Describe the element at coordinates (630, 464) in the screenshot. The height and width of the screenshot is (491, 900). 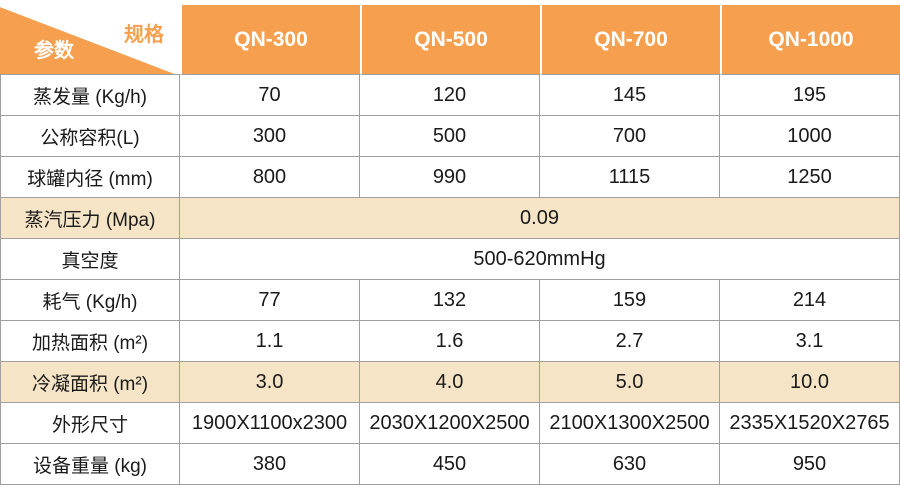
I see `value-cell: 630` at that location.